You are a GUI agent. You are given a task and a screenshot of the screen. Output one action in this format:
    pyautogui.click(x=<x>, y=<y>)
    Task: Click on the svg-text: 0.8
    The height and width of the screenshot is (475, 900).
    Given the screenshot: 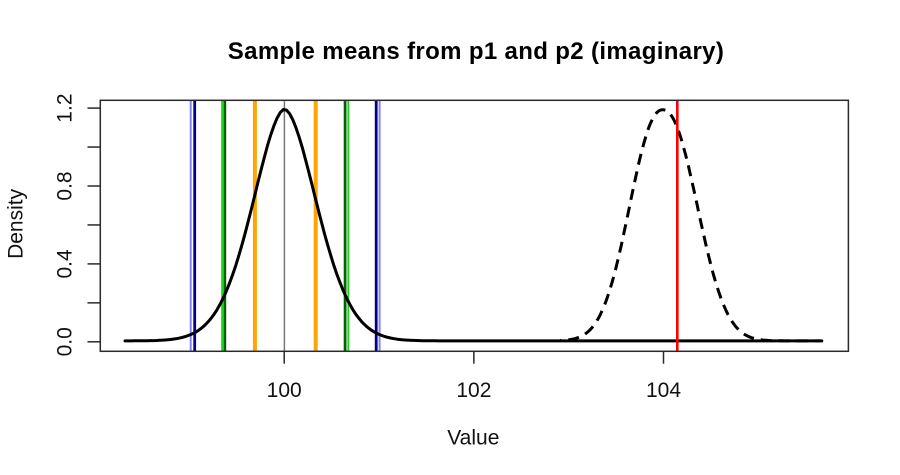 What is the action you would take?
    pyautogui.click(x=64, y=185)
    